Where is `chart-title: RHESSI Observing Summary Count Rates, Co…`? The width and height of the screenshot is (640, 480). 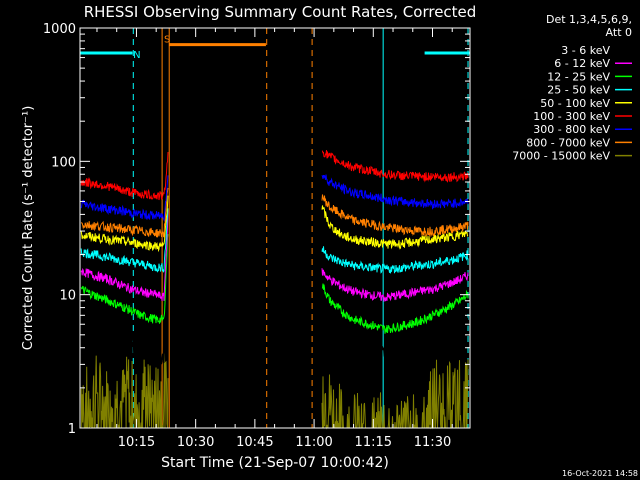
chart-title: RHESSI Observing Summary Count Rates, Co… is located at coordinates (280, 12).